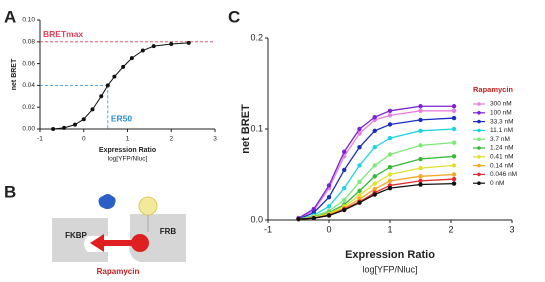  What do you see at coordinates (256, 219) in the screenshot?
I see `y-tick-label: 0.0` at bounding box center [256, 219].